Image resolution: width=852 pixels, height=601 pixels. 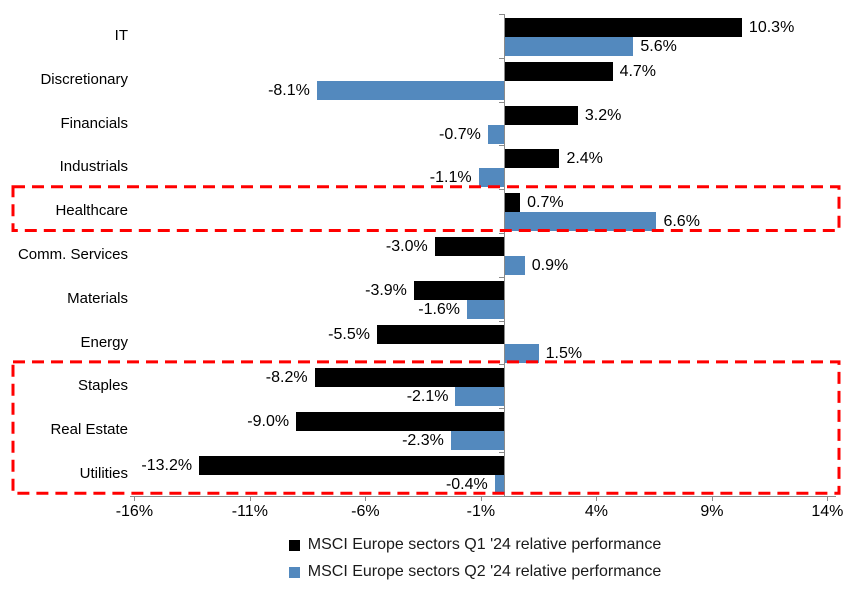 I want to click on value-label-series1-utilities: -13.2%, so click(x=167, y=465).